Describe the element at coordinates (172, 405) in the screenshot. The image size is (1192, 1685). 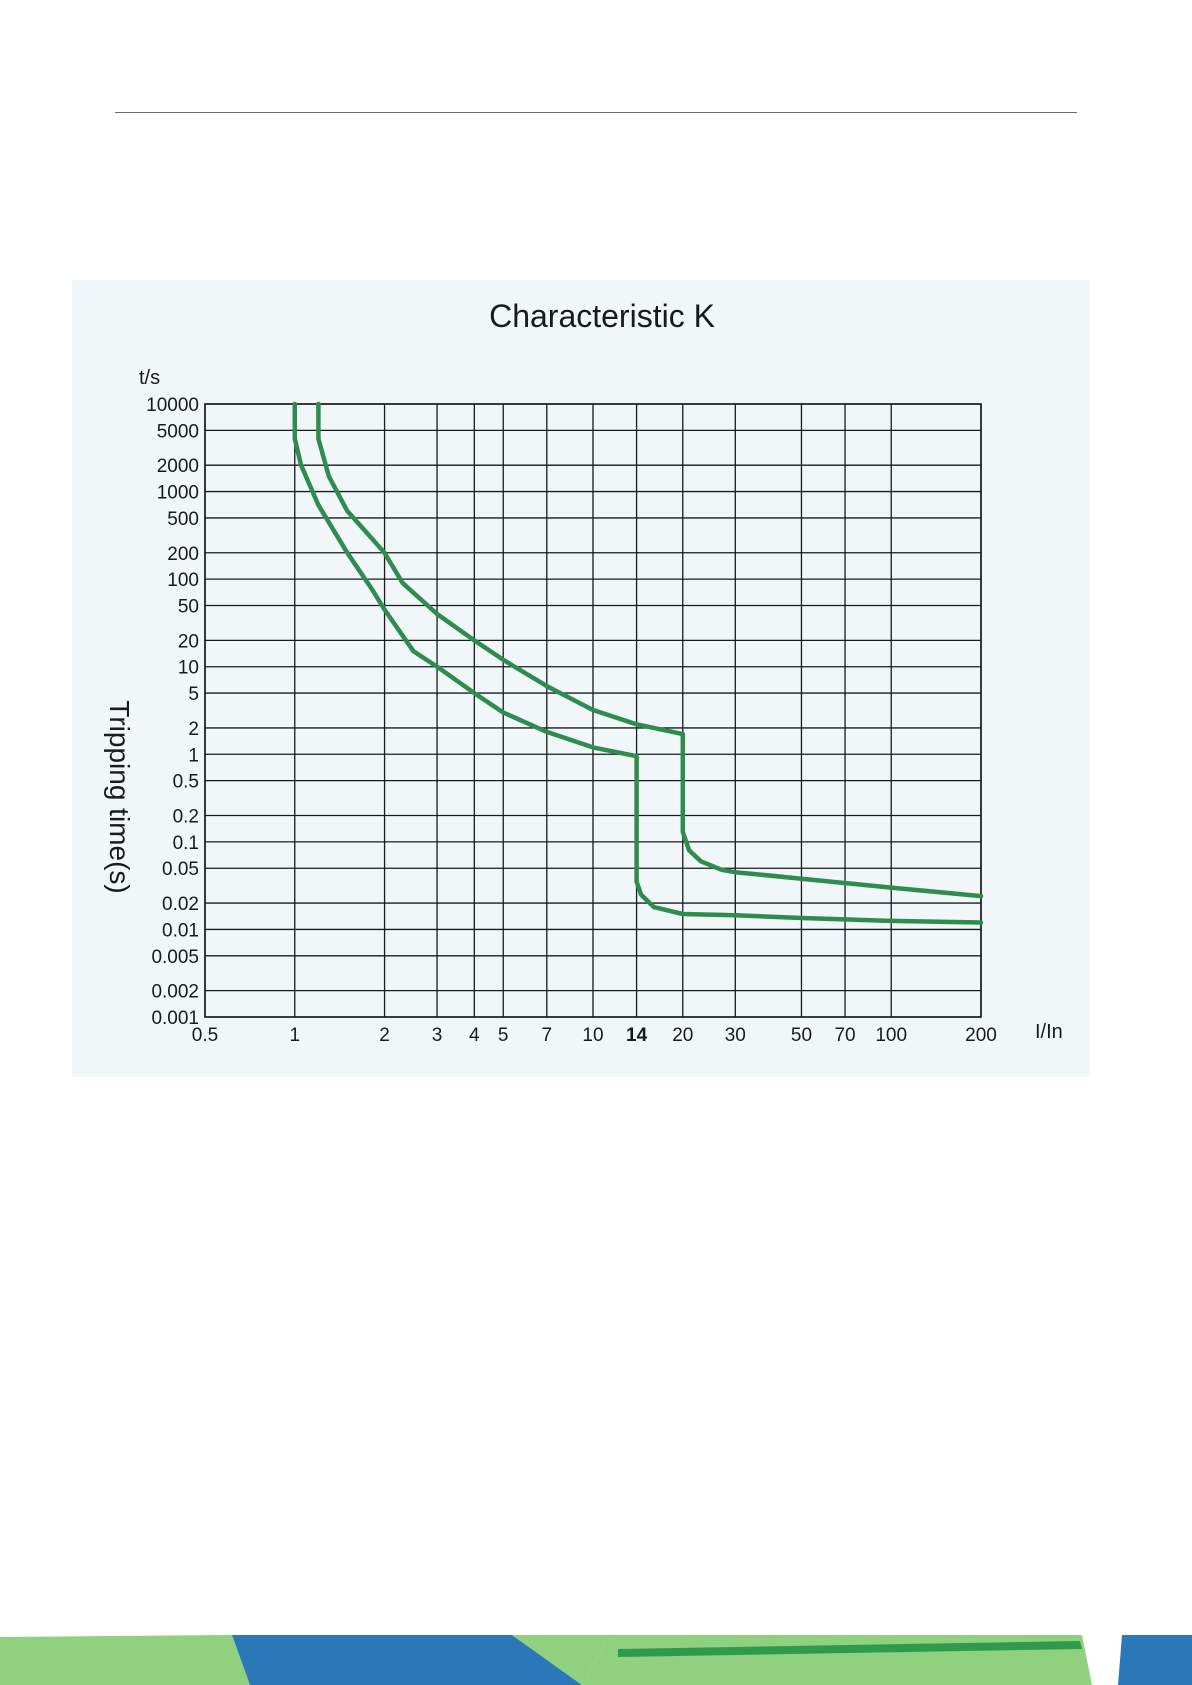
I see `y-tick-label: 10000` at that location.